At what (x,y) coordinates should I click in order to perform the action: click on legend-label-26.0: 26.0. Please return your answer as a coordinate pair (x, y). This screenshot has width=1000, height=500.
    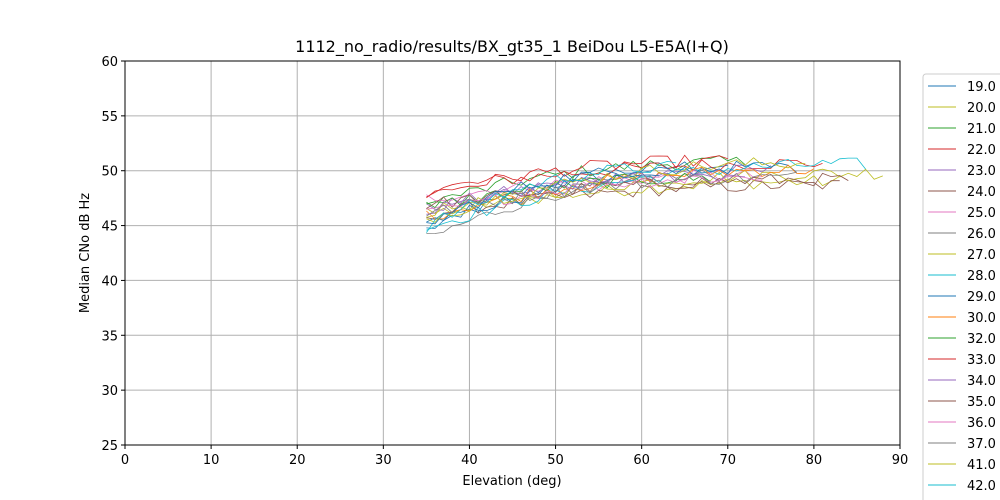
    Looking at the image, I should click on (981, 234).